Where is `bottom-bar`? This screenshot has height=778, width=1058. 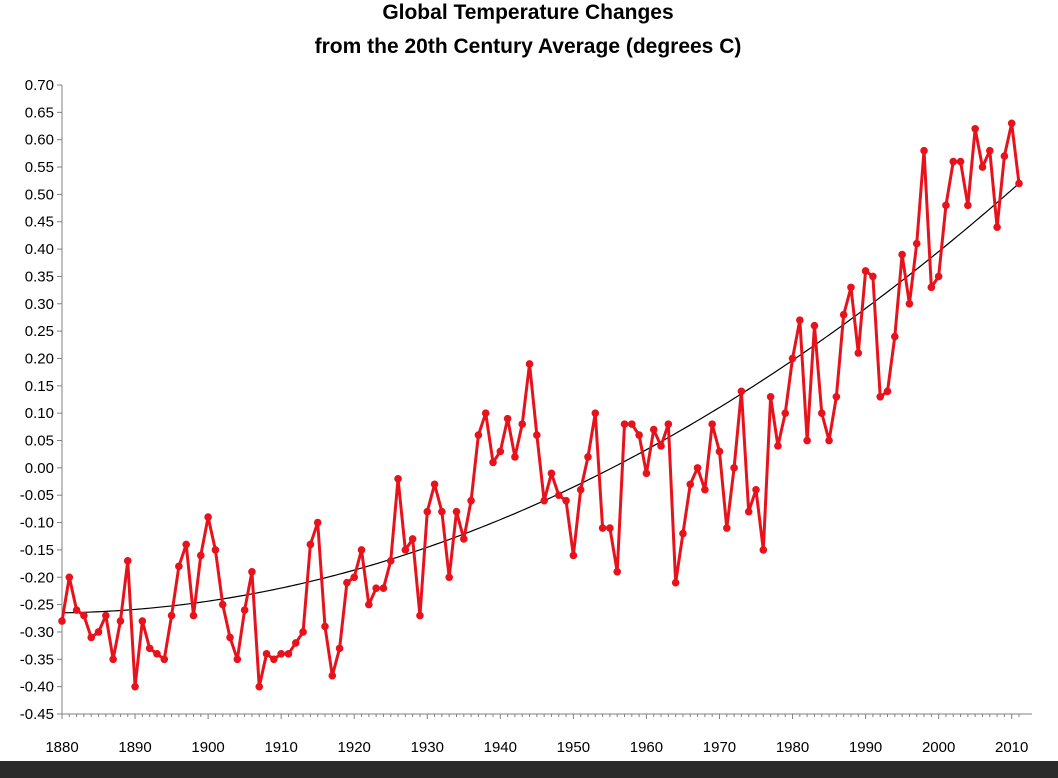 bottom-bar is located at coordinates (529, 769).